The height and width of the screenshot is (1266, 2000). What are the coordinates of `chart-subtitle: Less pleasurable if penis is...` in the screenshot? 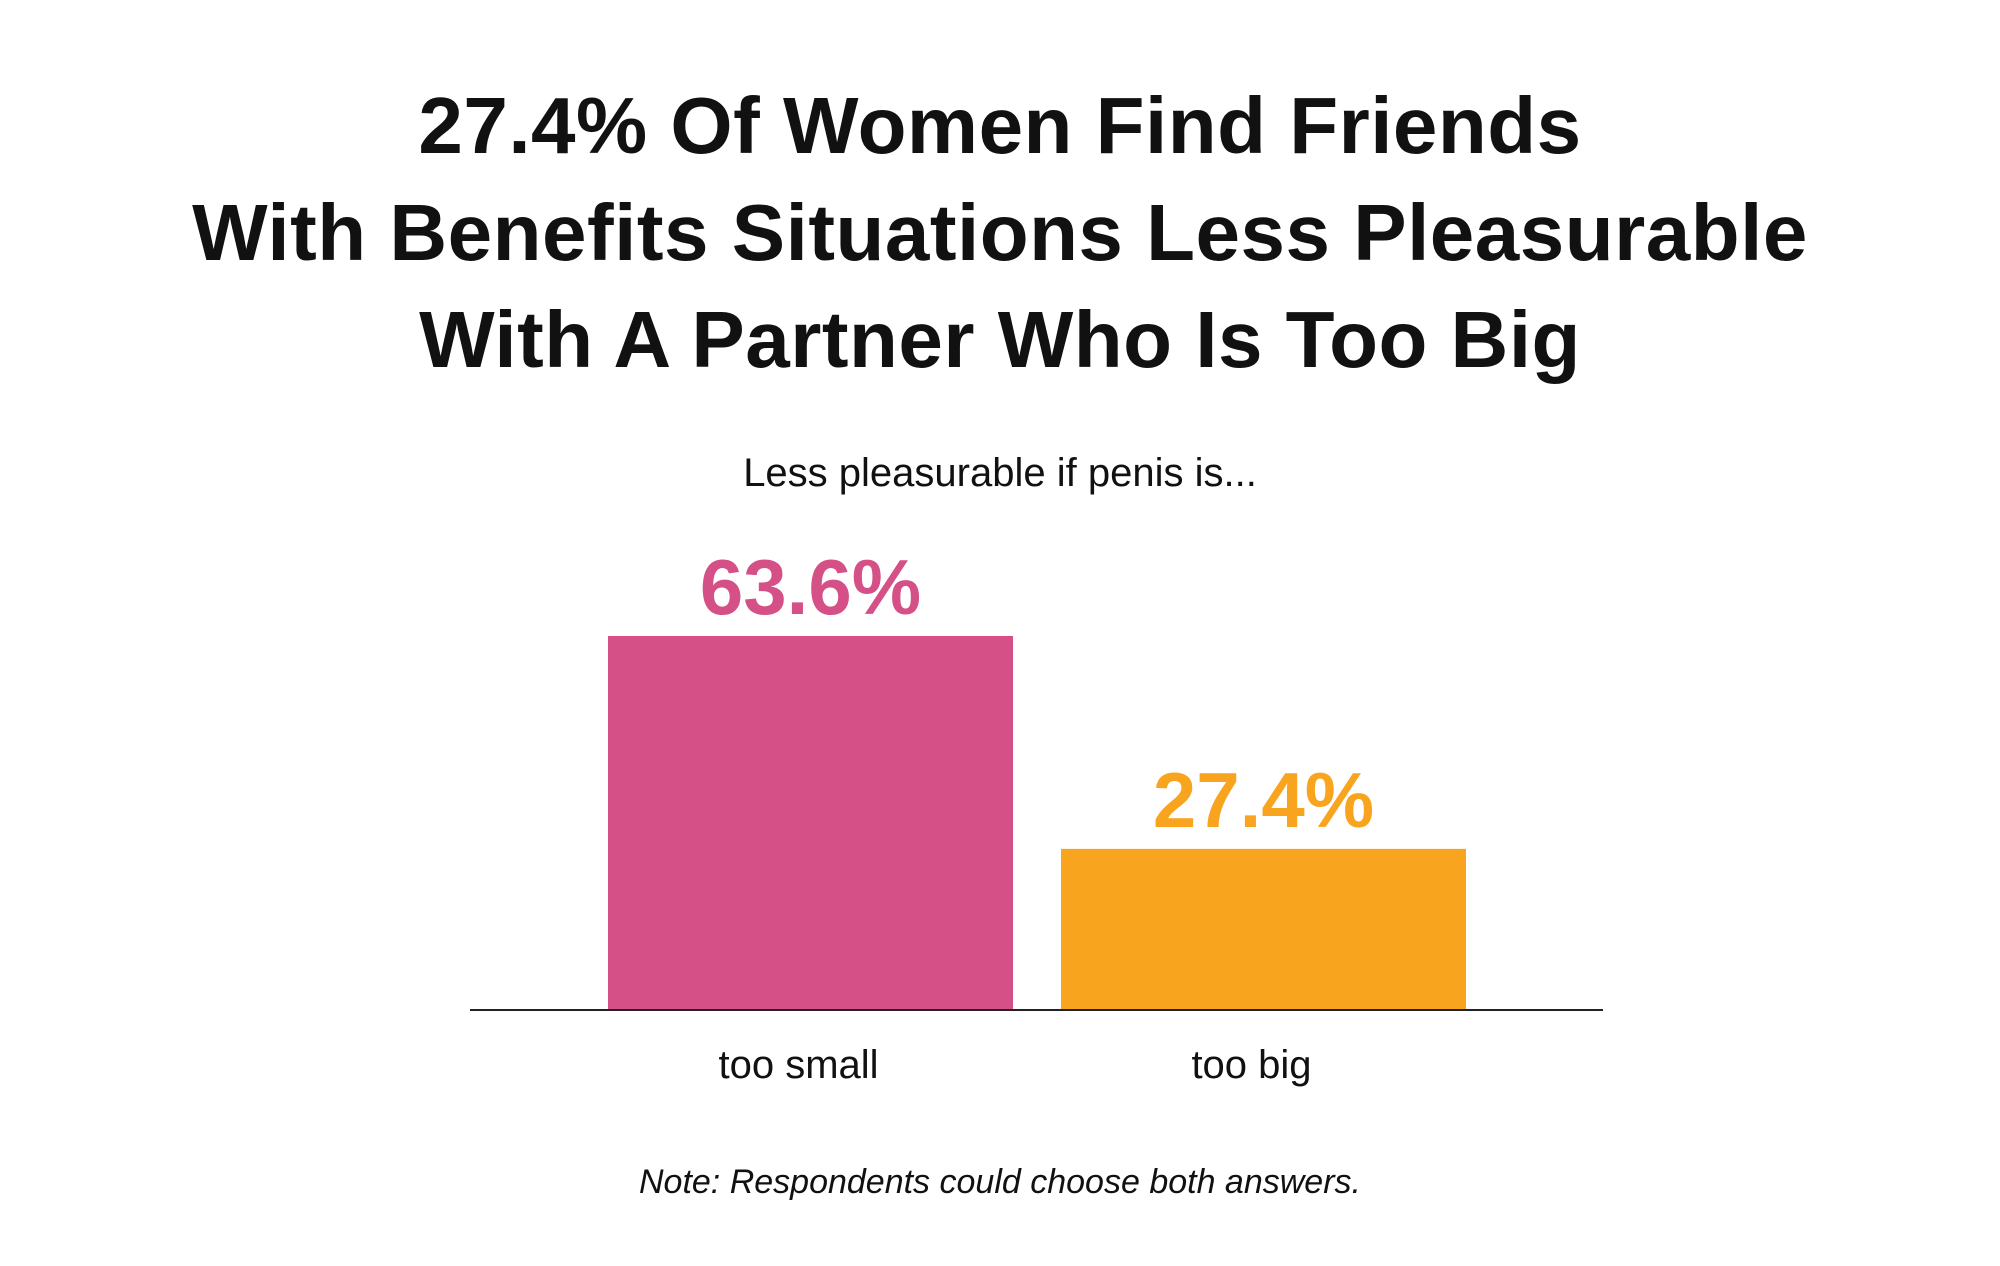 It's located at (1000, 473).